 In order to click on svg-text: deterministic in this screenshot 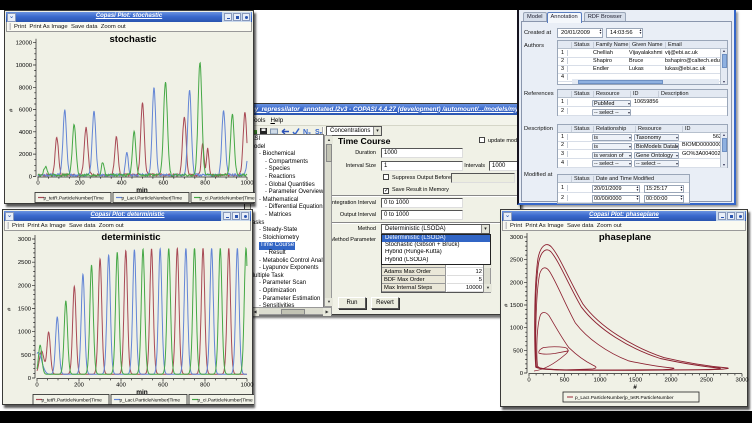, I will do `click(130, 237)`.